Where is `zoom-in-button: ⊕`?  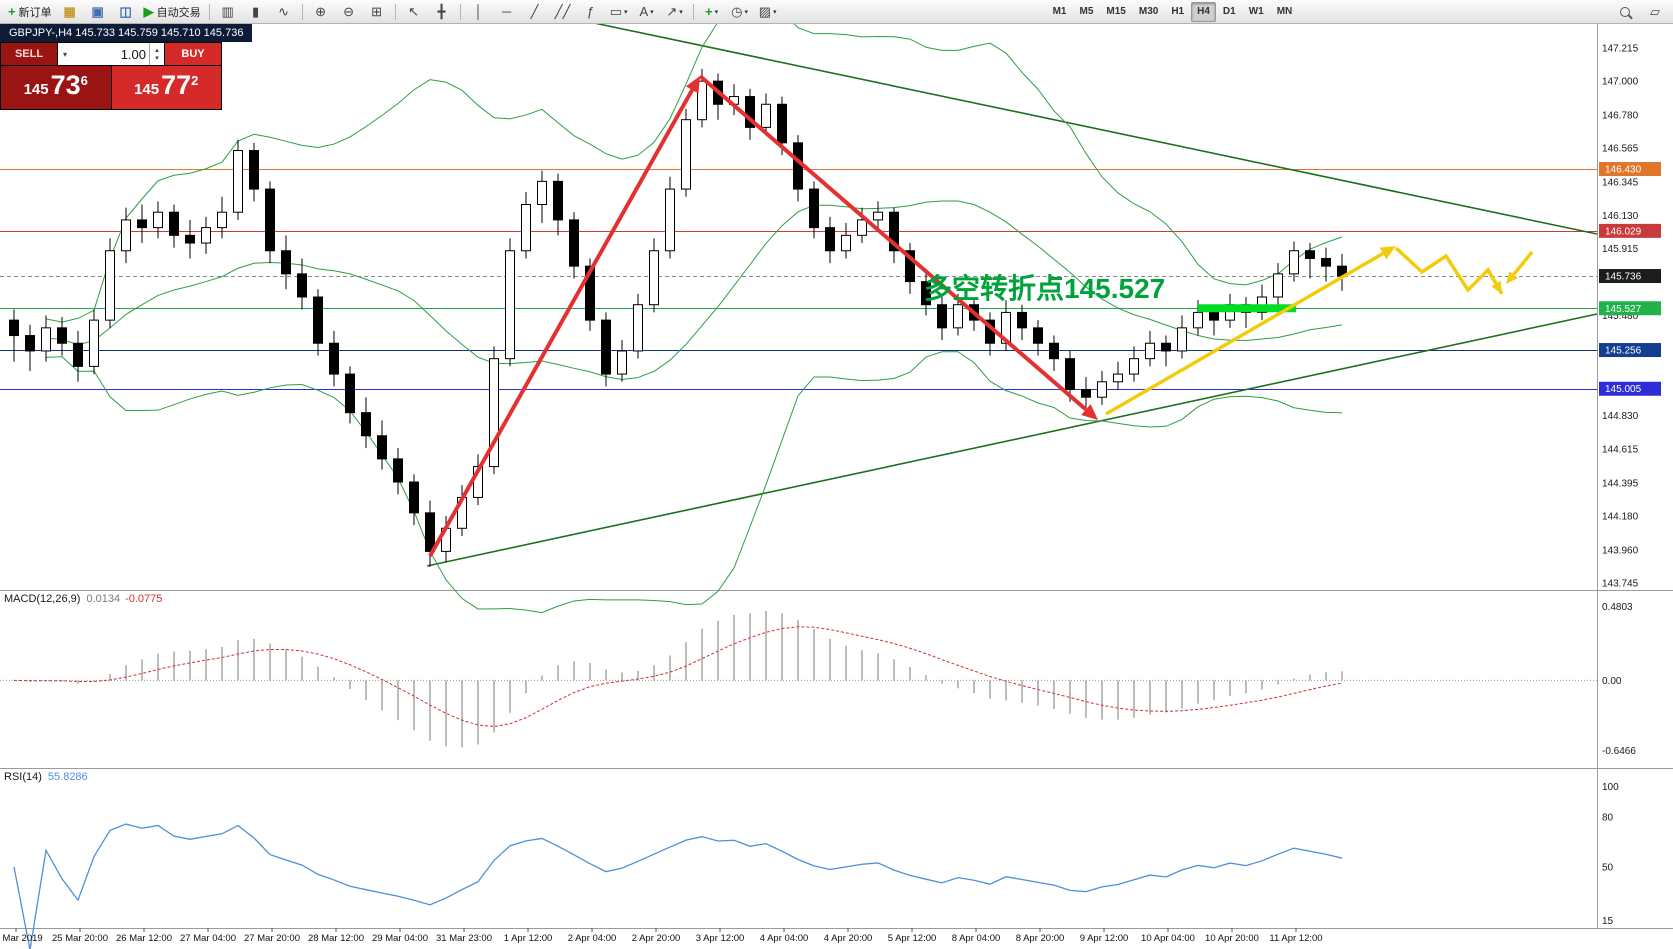 zoom-in-button: ⊕ is located at coordinates (321, 12).